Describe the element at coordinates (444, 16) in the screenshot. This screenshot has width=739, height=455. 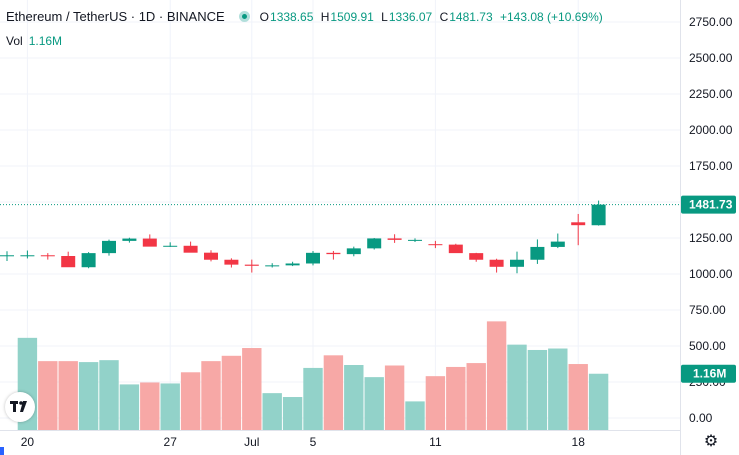
I see `close-label: C` at that location.